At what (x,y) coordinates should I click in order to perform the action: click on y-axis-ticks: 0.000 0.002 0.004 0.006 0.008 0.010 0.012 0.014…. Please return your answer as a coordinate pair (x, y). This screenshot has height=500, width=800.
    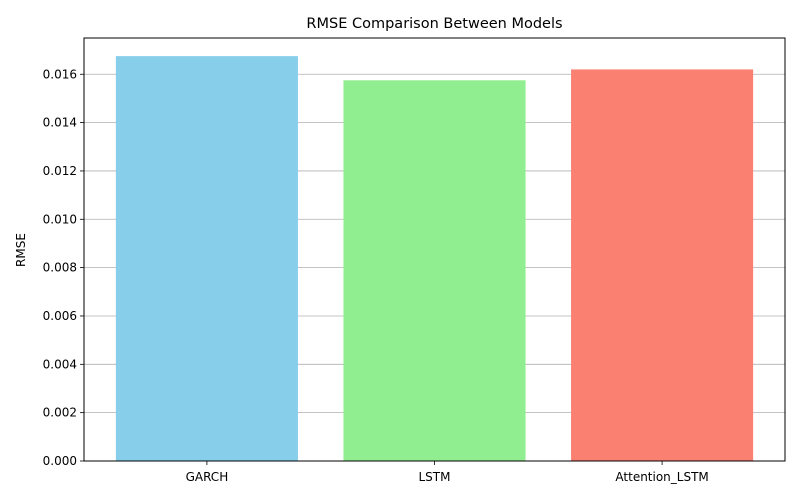
    Looking at the image, I should click on (63, 267).